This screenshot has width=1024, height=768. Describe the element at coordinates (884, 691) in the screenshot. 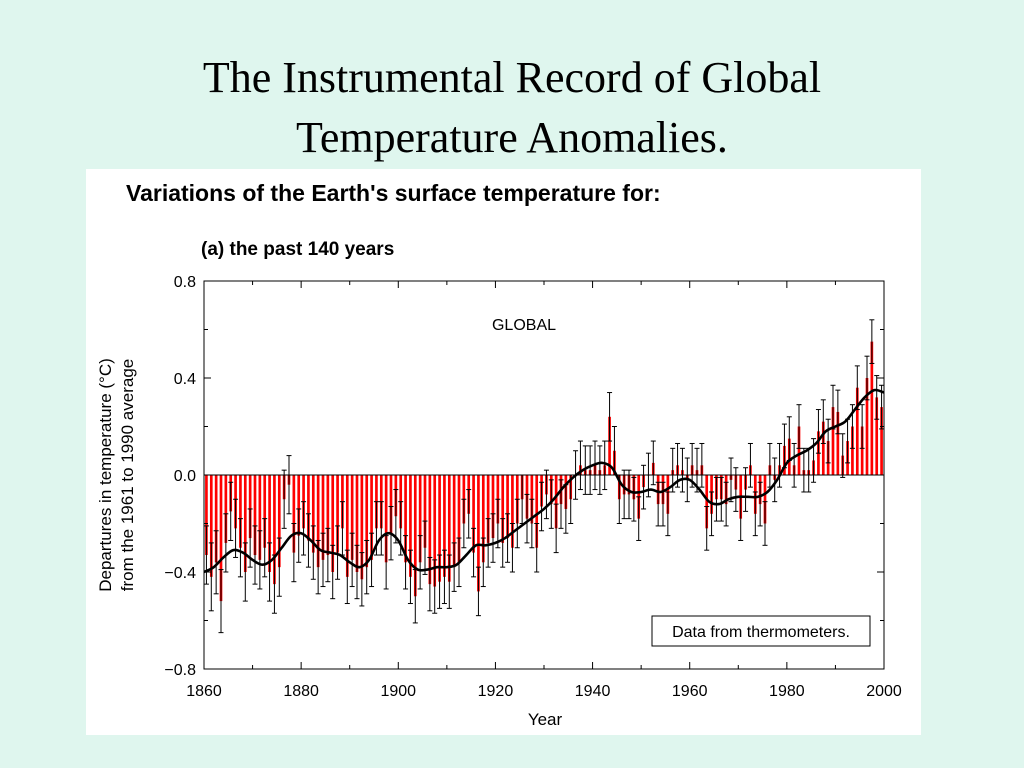

I see `x-tick-label: 2000` at that location.